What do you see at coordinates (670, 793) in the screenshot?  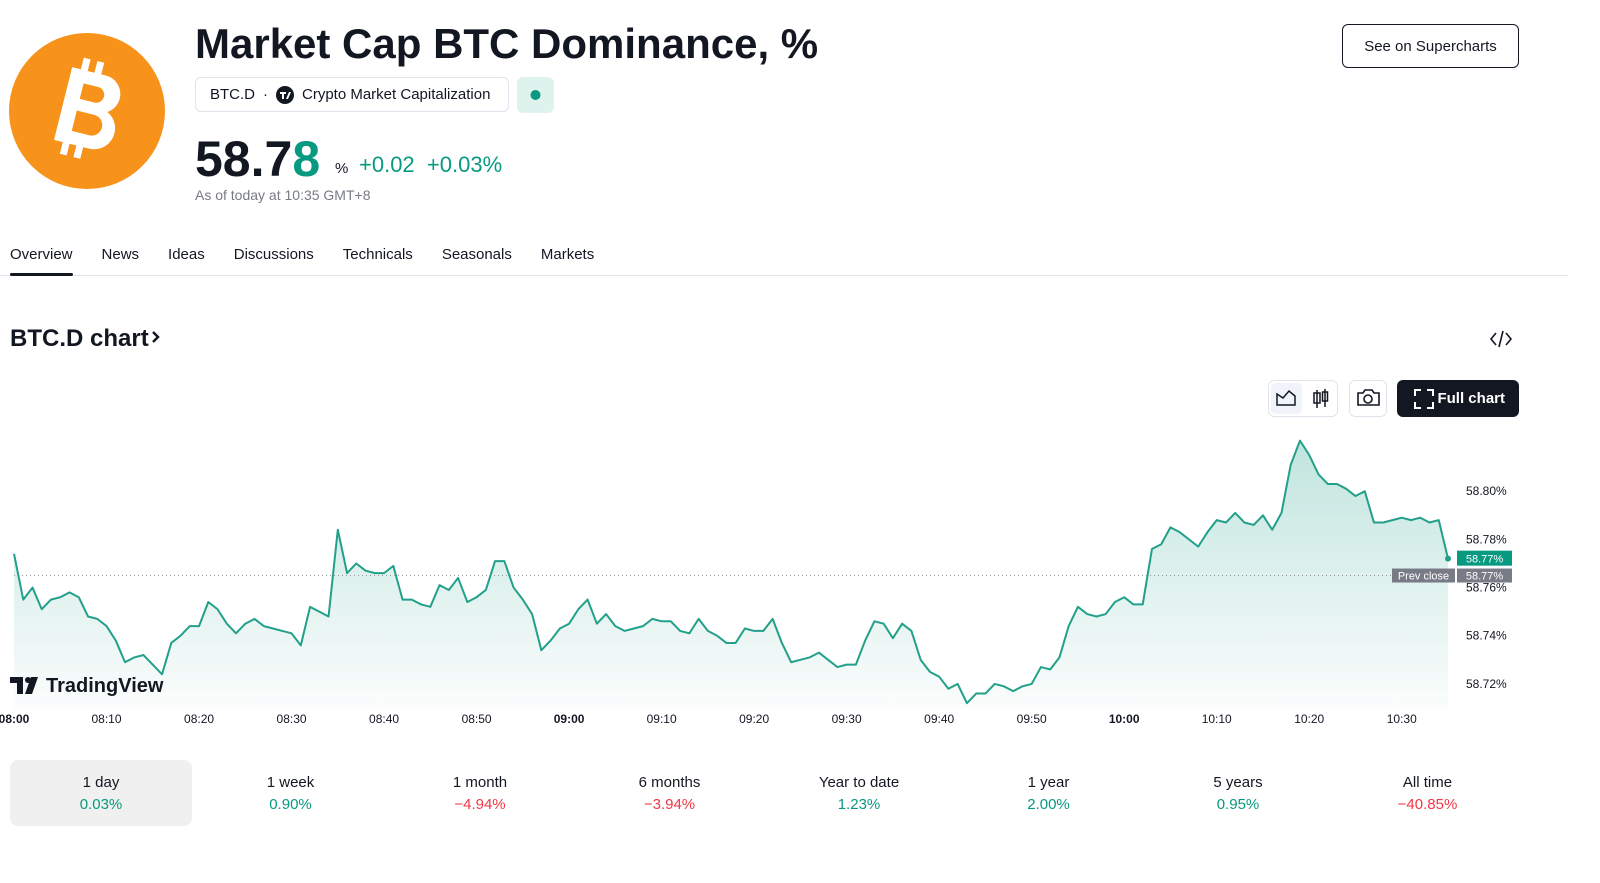 I see `period-button: 6 months −3.94%` at bounding box center [670, 793].